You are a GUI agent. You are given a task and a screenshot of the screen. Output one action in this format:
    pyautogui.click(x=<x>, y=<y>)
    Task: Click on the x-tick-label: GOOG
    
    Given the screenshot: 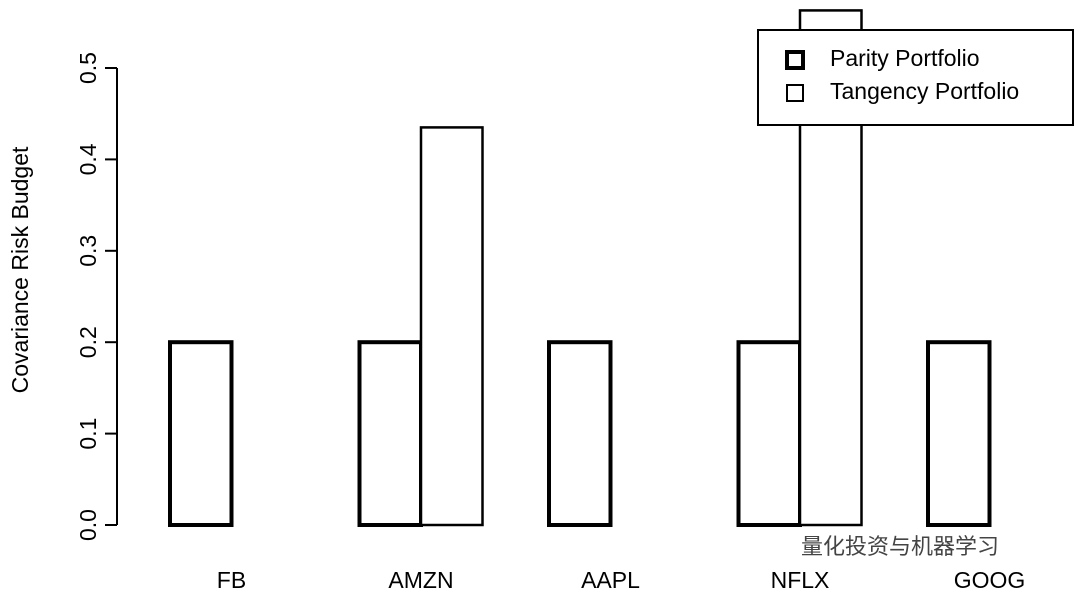 What is the action you would take?
    pyautogui.click(x=990, y=580)
    